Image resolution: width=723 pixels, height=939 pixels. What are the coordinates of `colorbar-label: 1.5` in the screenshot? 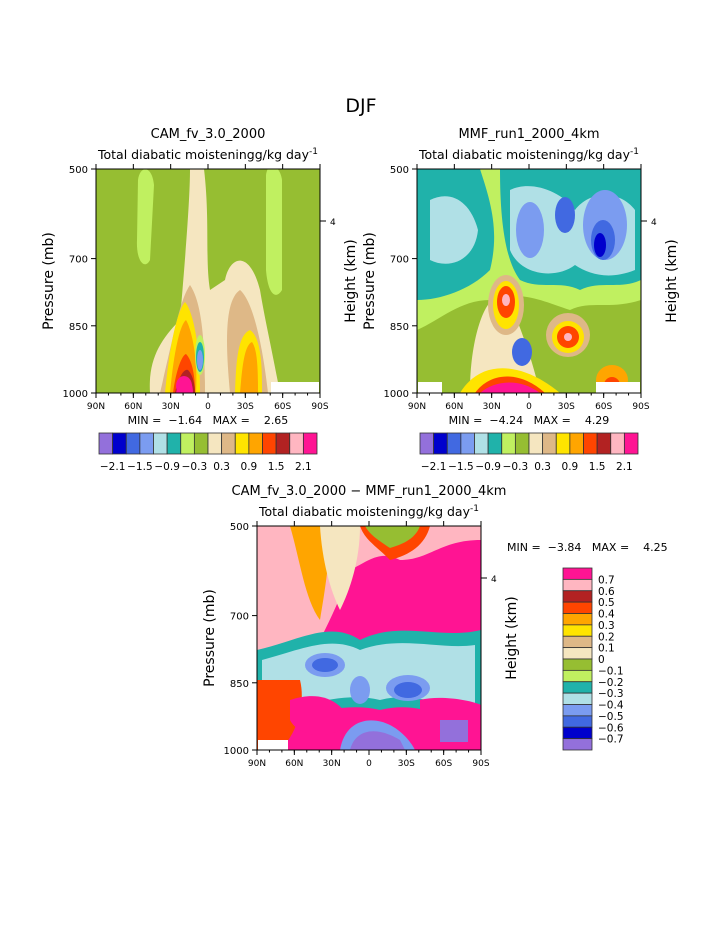 It's located at (597, 467).